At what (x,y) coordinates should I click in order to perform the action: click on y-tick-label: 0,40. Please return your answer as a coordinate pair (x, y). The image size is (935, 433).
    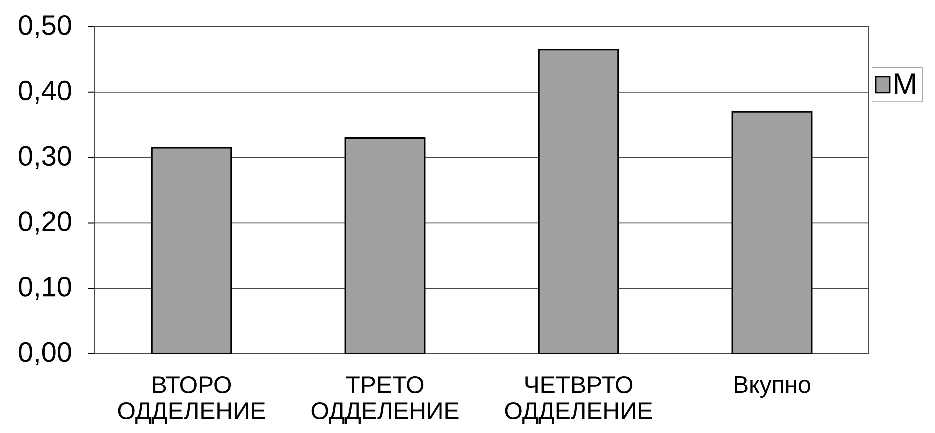
    Looking at the image, I should click on (45, 92).